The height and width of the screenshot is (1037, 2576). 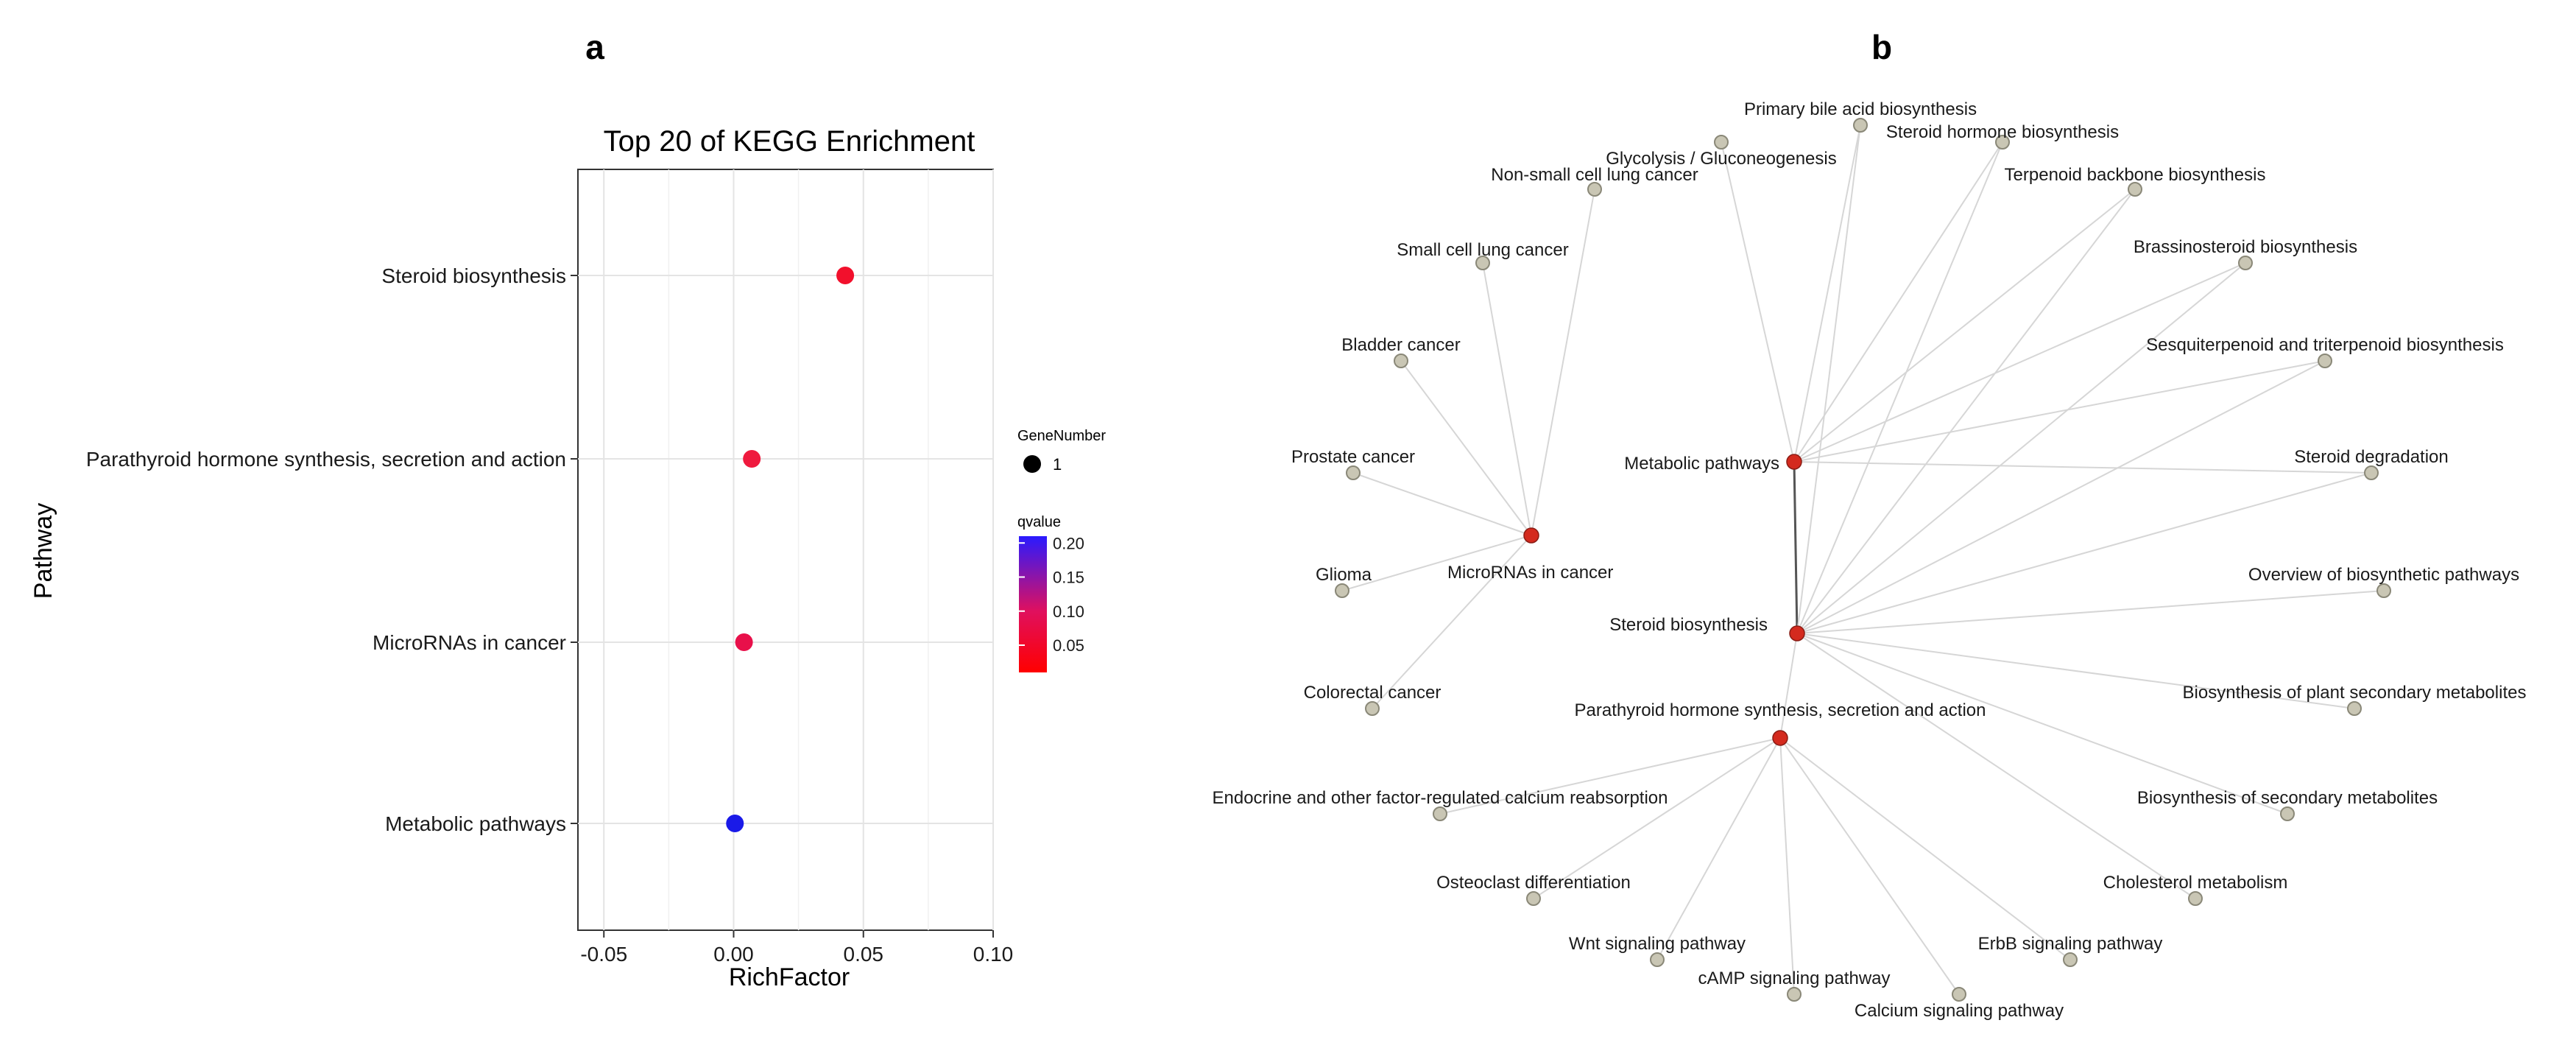 I want to click on color-legend-tick-label: 0.05, so click(x=1068, y=645).